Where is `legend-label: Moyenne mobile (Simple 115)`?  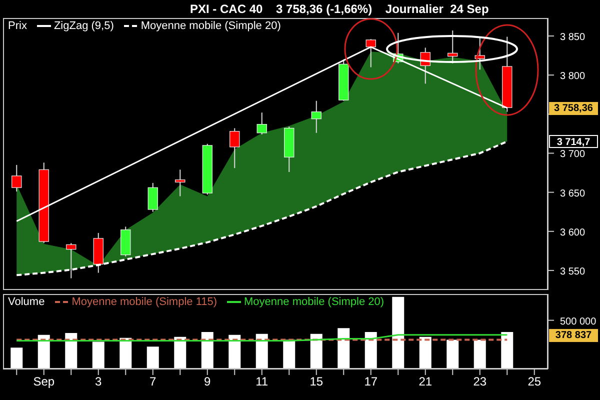 legend-label: Moyenne mobile (Simple 115) is located at coordinates (145, 302).